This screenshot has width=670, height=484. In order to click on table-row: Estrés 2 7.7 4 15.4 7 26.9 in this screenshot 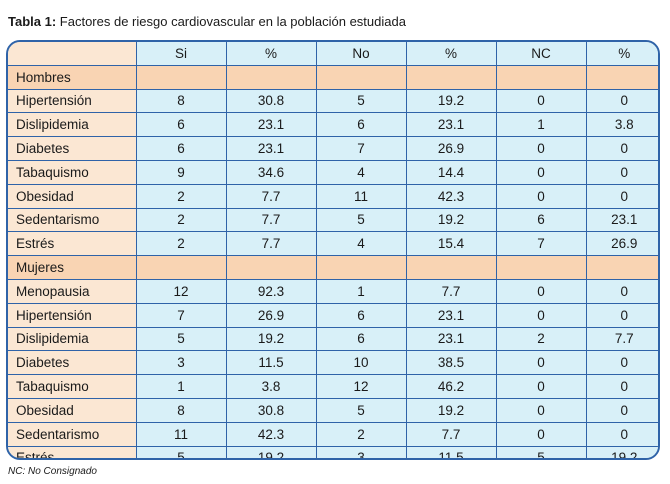, I will do `click(333, 244)`.